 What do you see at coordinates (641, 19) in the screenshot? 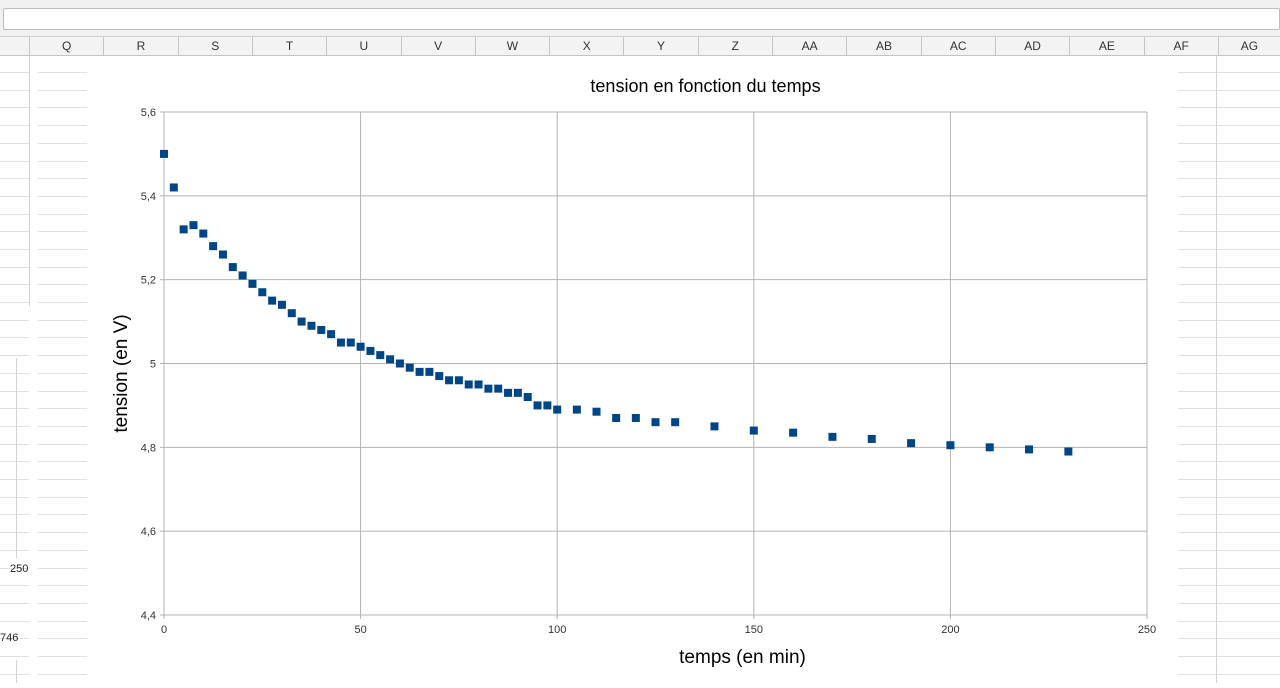
I see `formula-input` at bounding box center [641, 19].